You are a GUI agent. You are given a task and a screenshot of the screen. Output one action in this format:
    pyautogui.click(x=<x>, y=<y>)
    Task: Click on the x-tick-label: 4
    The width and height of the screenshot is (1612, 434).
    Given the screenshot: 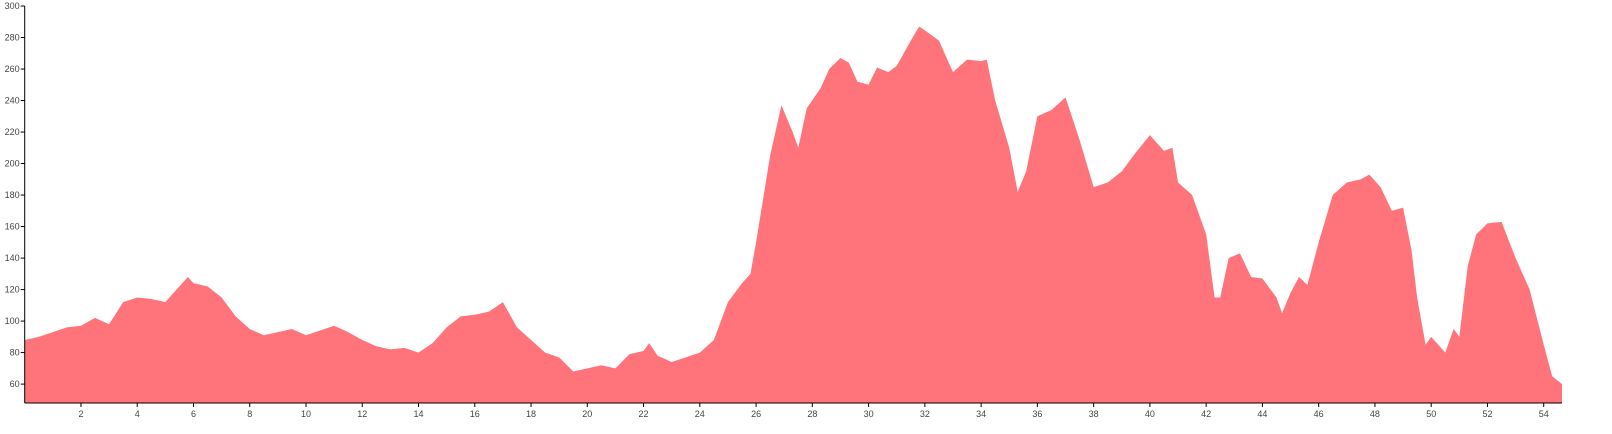 What is the action you would take?
    pyautogui.click(x=137, y=414)
    